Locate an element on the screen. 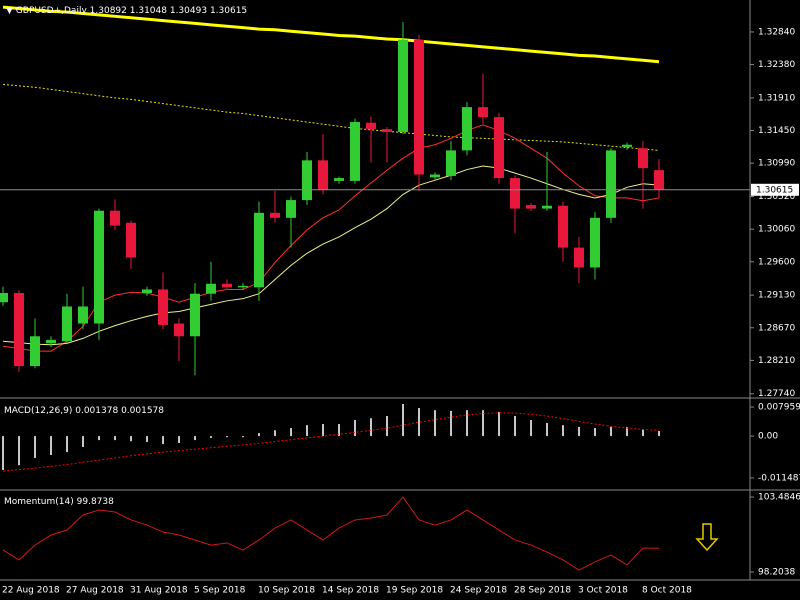 This screenshot has height=600, width=800. price-tick-label: 1.30520 is located at coordinates (776, 197).